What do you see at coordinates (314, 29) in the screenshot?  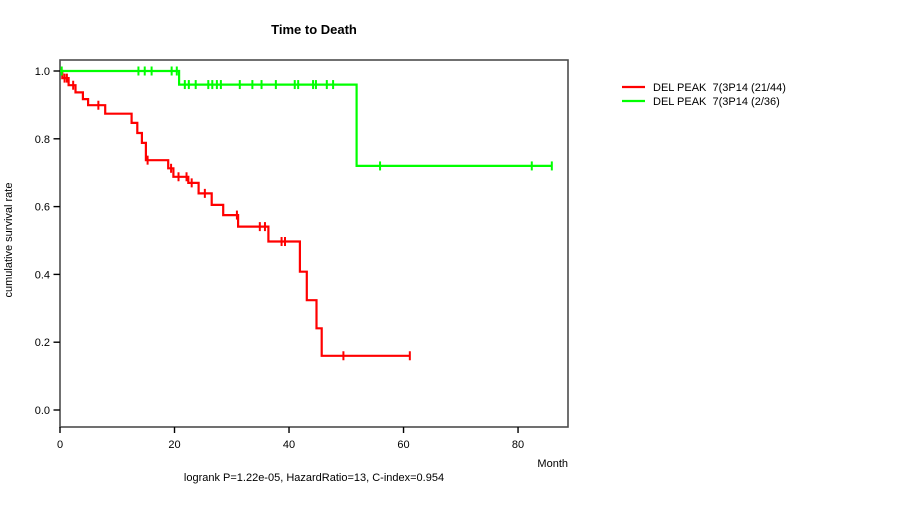 I see `page-title: Time to Death` at bounding box center [314, 29].